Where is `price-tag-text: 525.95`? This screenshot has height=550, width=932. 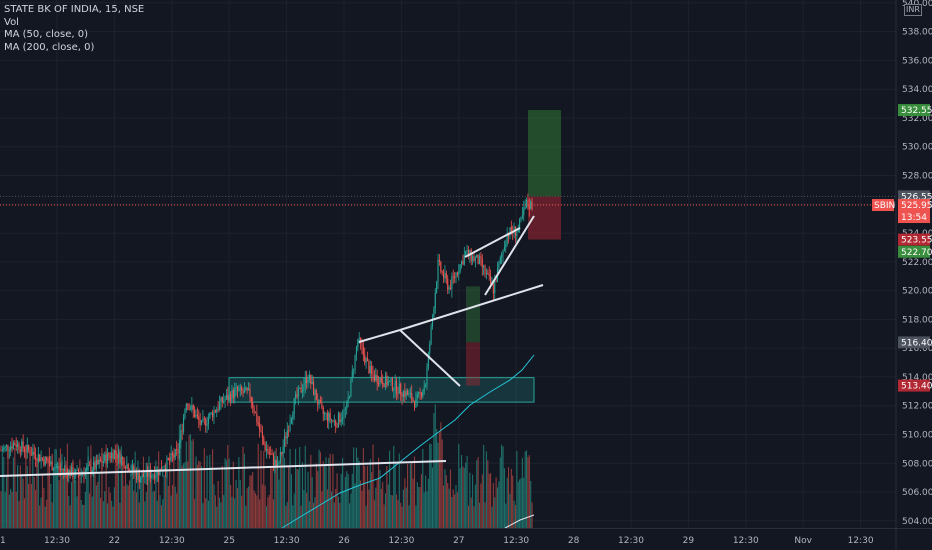 price-tag-text: 525.95 is located at coordinates (916, 206).